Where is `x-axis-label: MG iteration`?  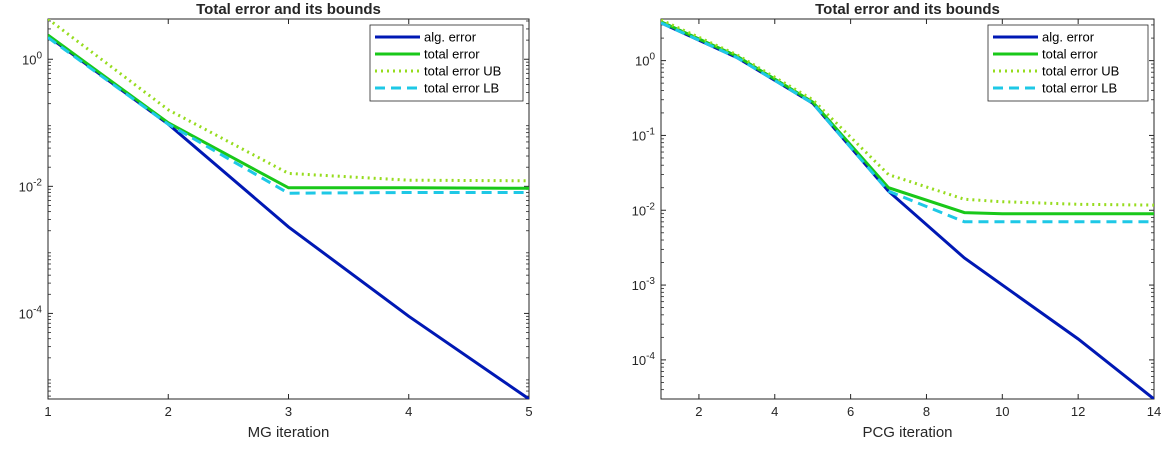 x-axis-label: MG iteration is located at coordinates (289, 432).